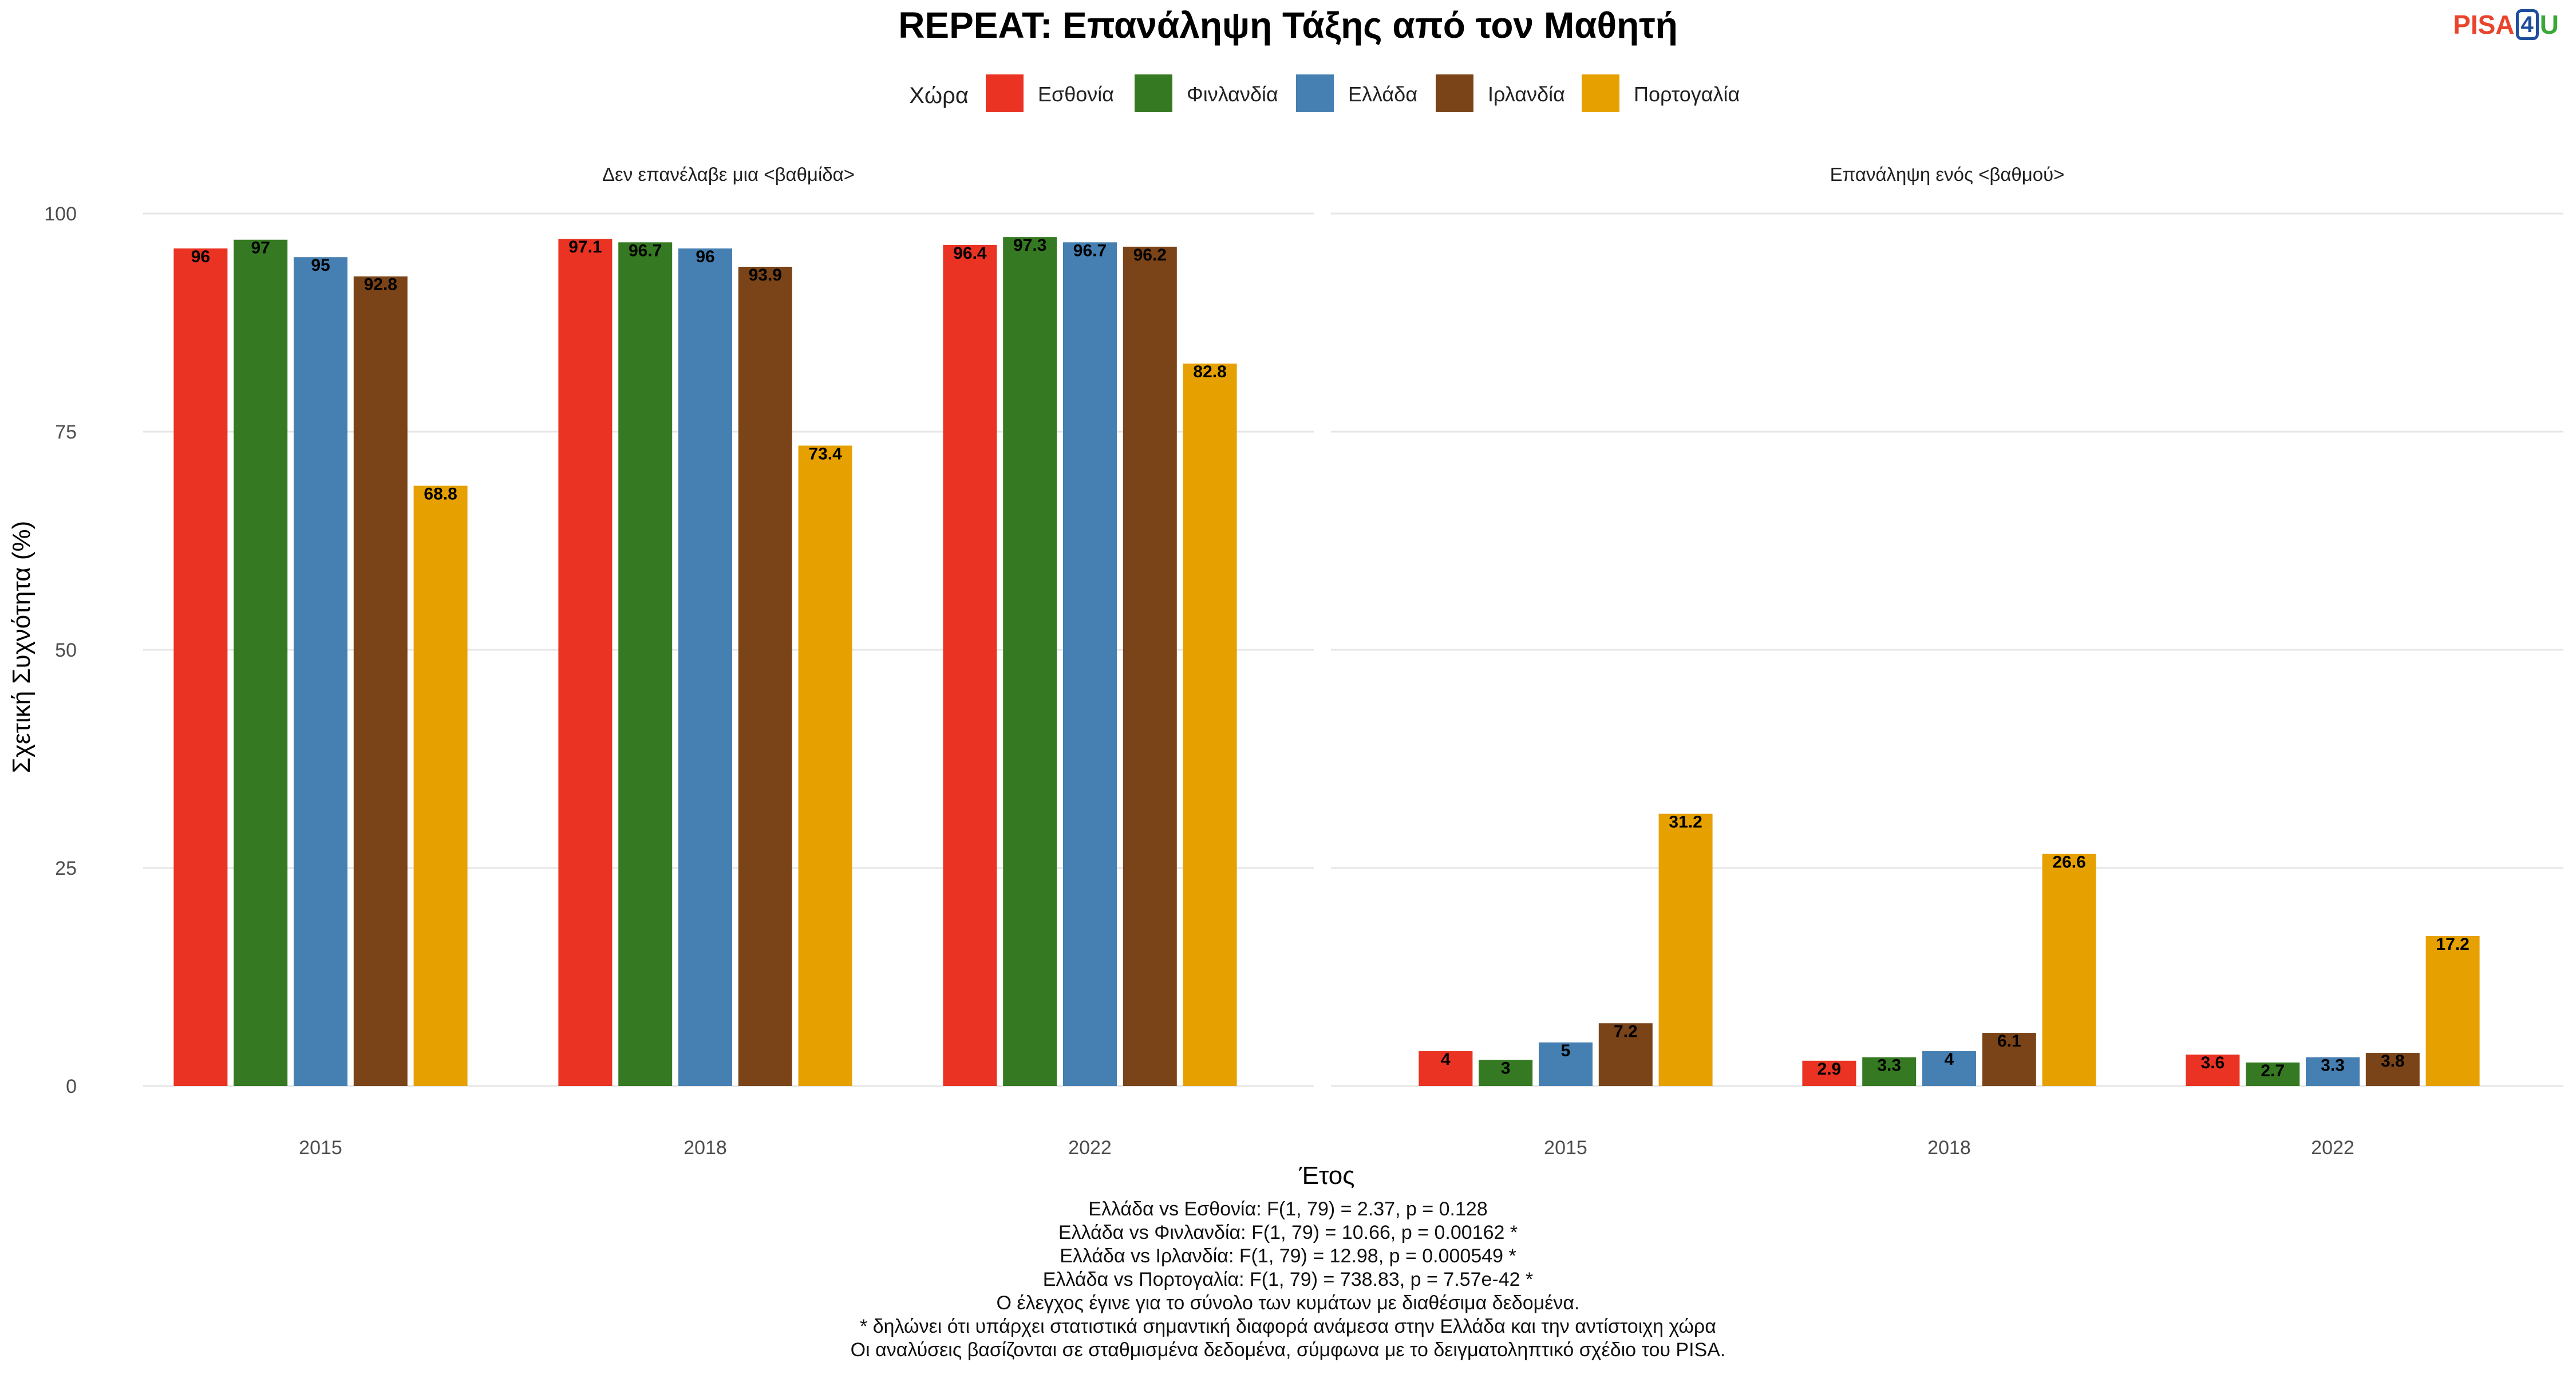 The width and height of the screenshot is (2576, 1374). I want to click on data-label: 82.8, so click(1209, 371).